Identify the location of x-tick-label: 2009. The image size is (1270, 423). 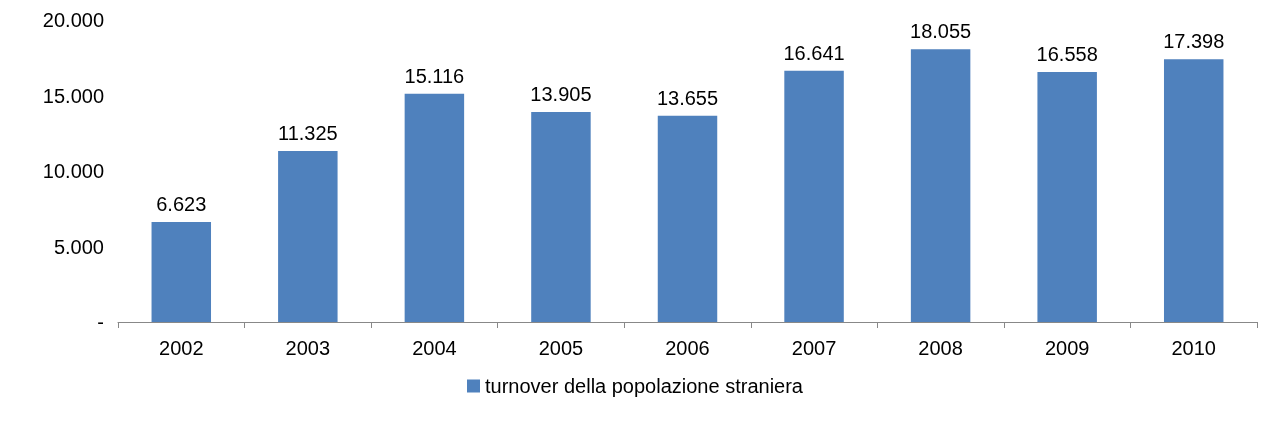
(1067, 348).